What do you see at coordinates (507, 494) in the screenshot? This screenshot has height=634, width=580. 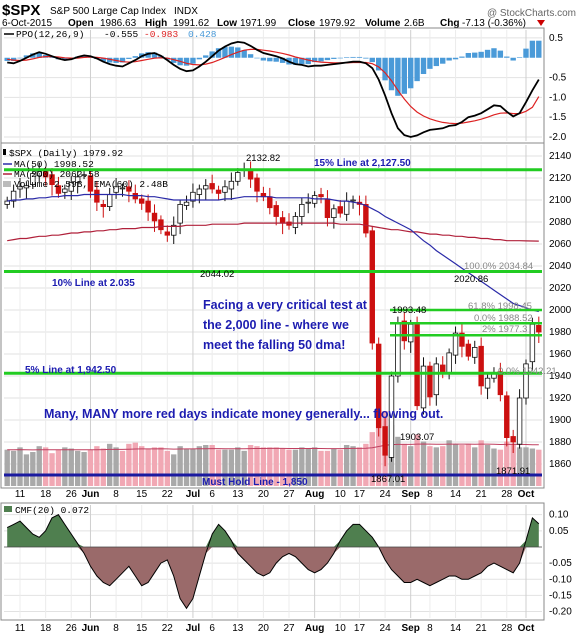 I see `x-tick-label: 28` at bounding box center [507, 494].